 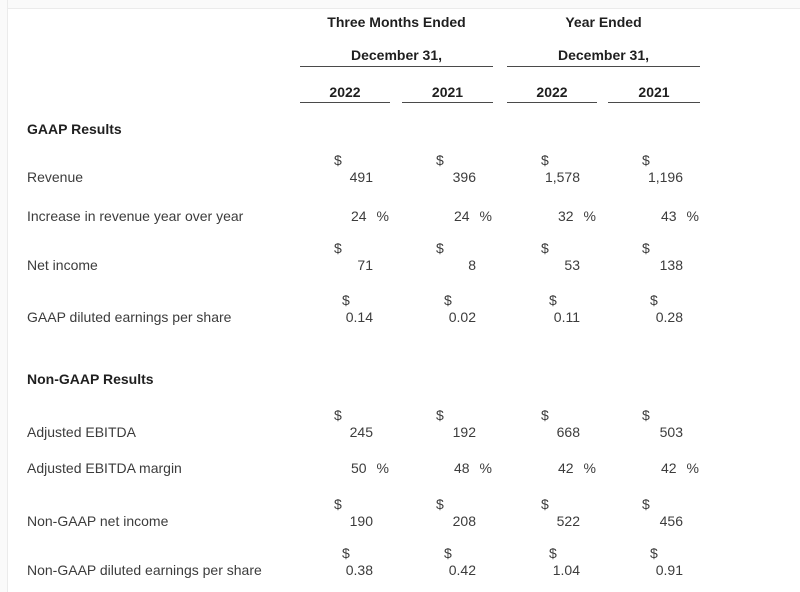 What do you see at coordinates (359, 570) in the screenshot?
I see `value: 0.38` at bounding box center [359, 570].